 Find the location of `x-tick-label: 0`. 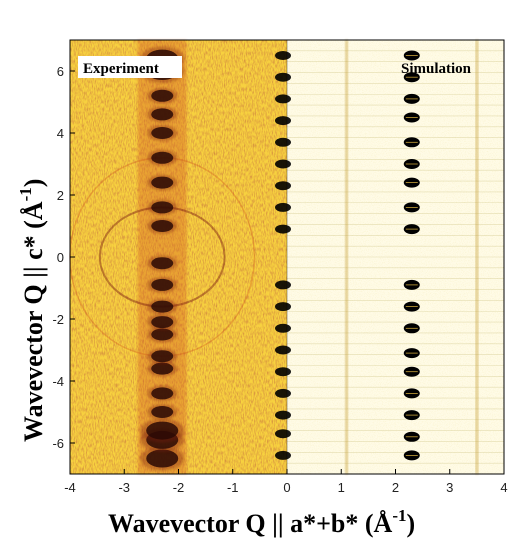

x-tick-label: 0 is located at coordinates (286, 487).